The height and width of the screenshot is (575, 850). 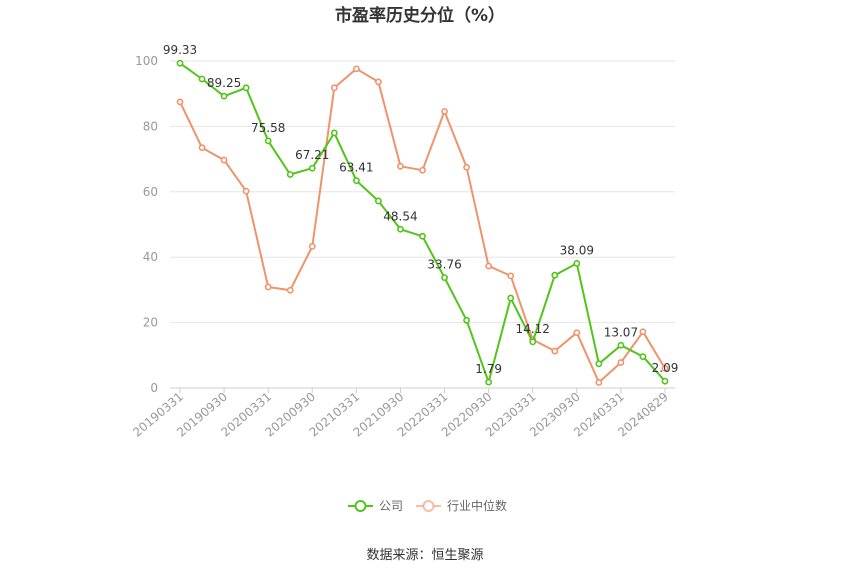 What do you see at coordinates (375, 506) in the screenshot?
I see `legend-item-company: 公司` at bounding box center [375, 506].